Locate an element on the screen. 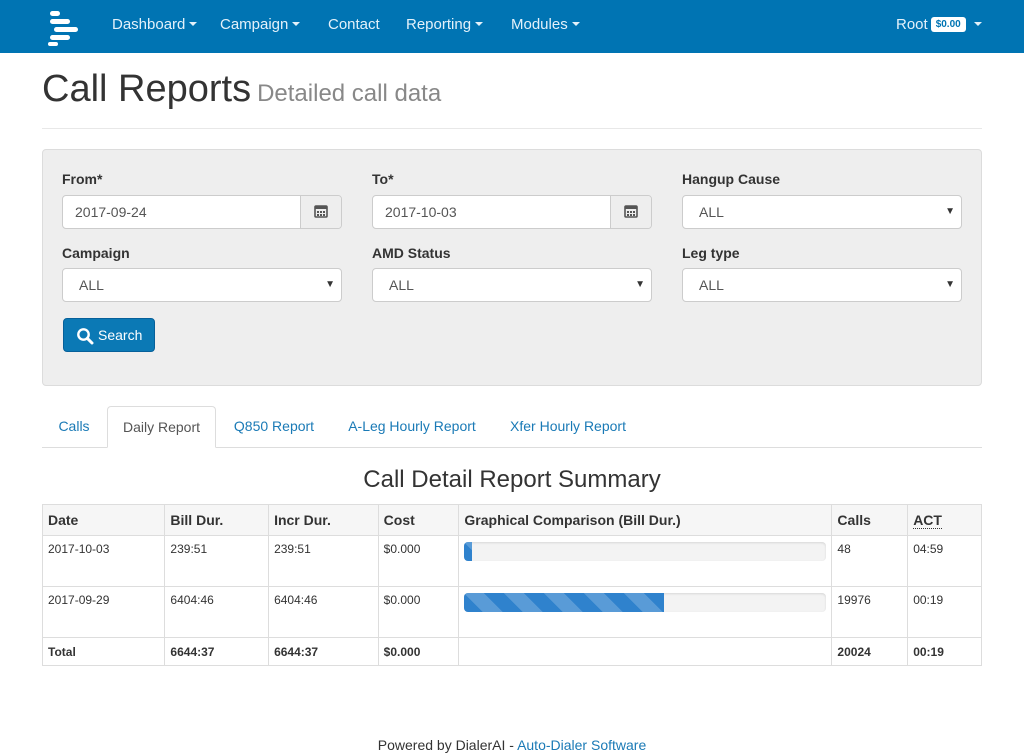  nav-contact-label: Contact is located at coordinates (354, 24).